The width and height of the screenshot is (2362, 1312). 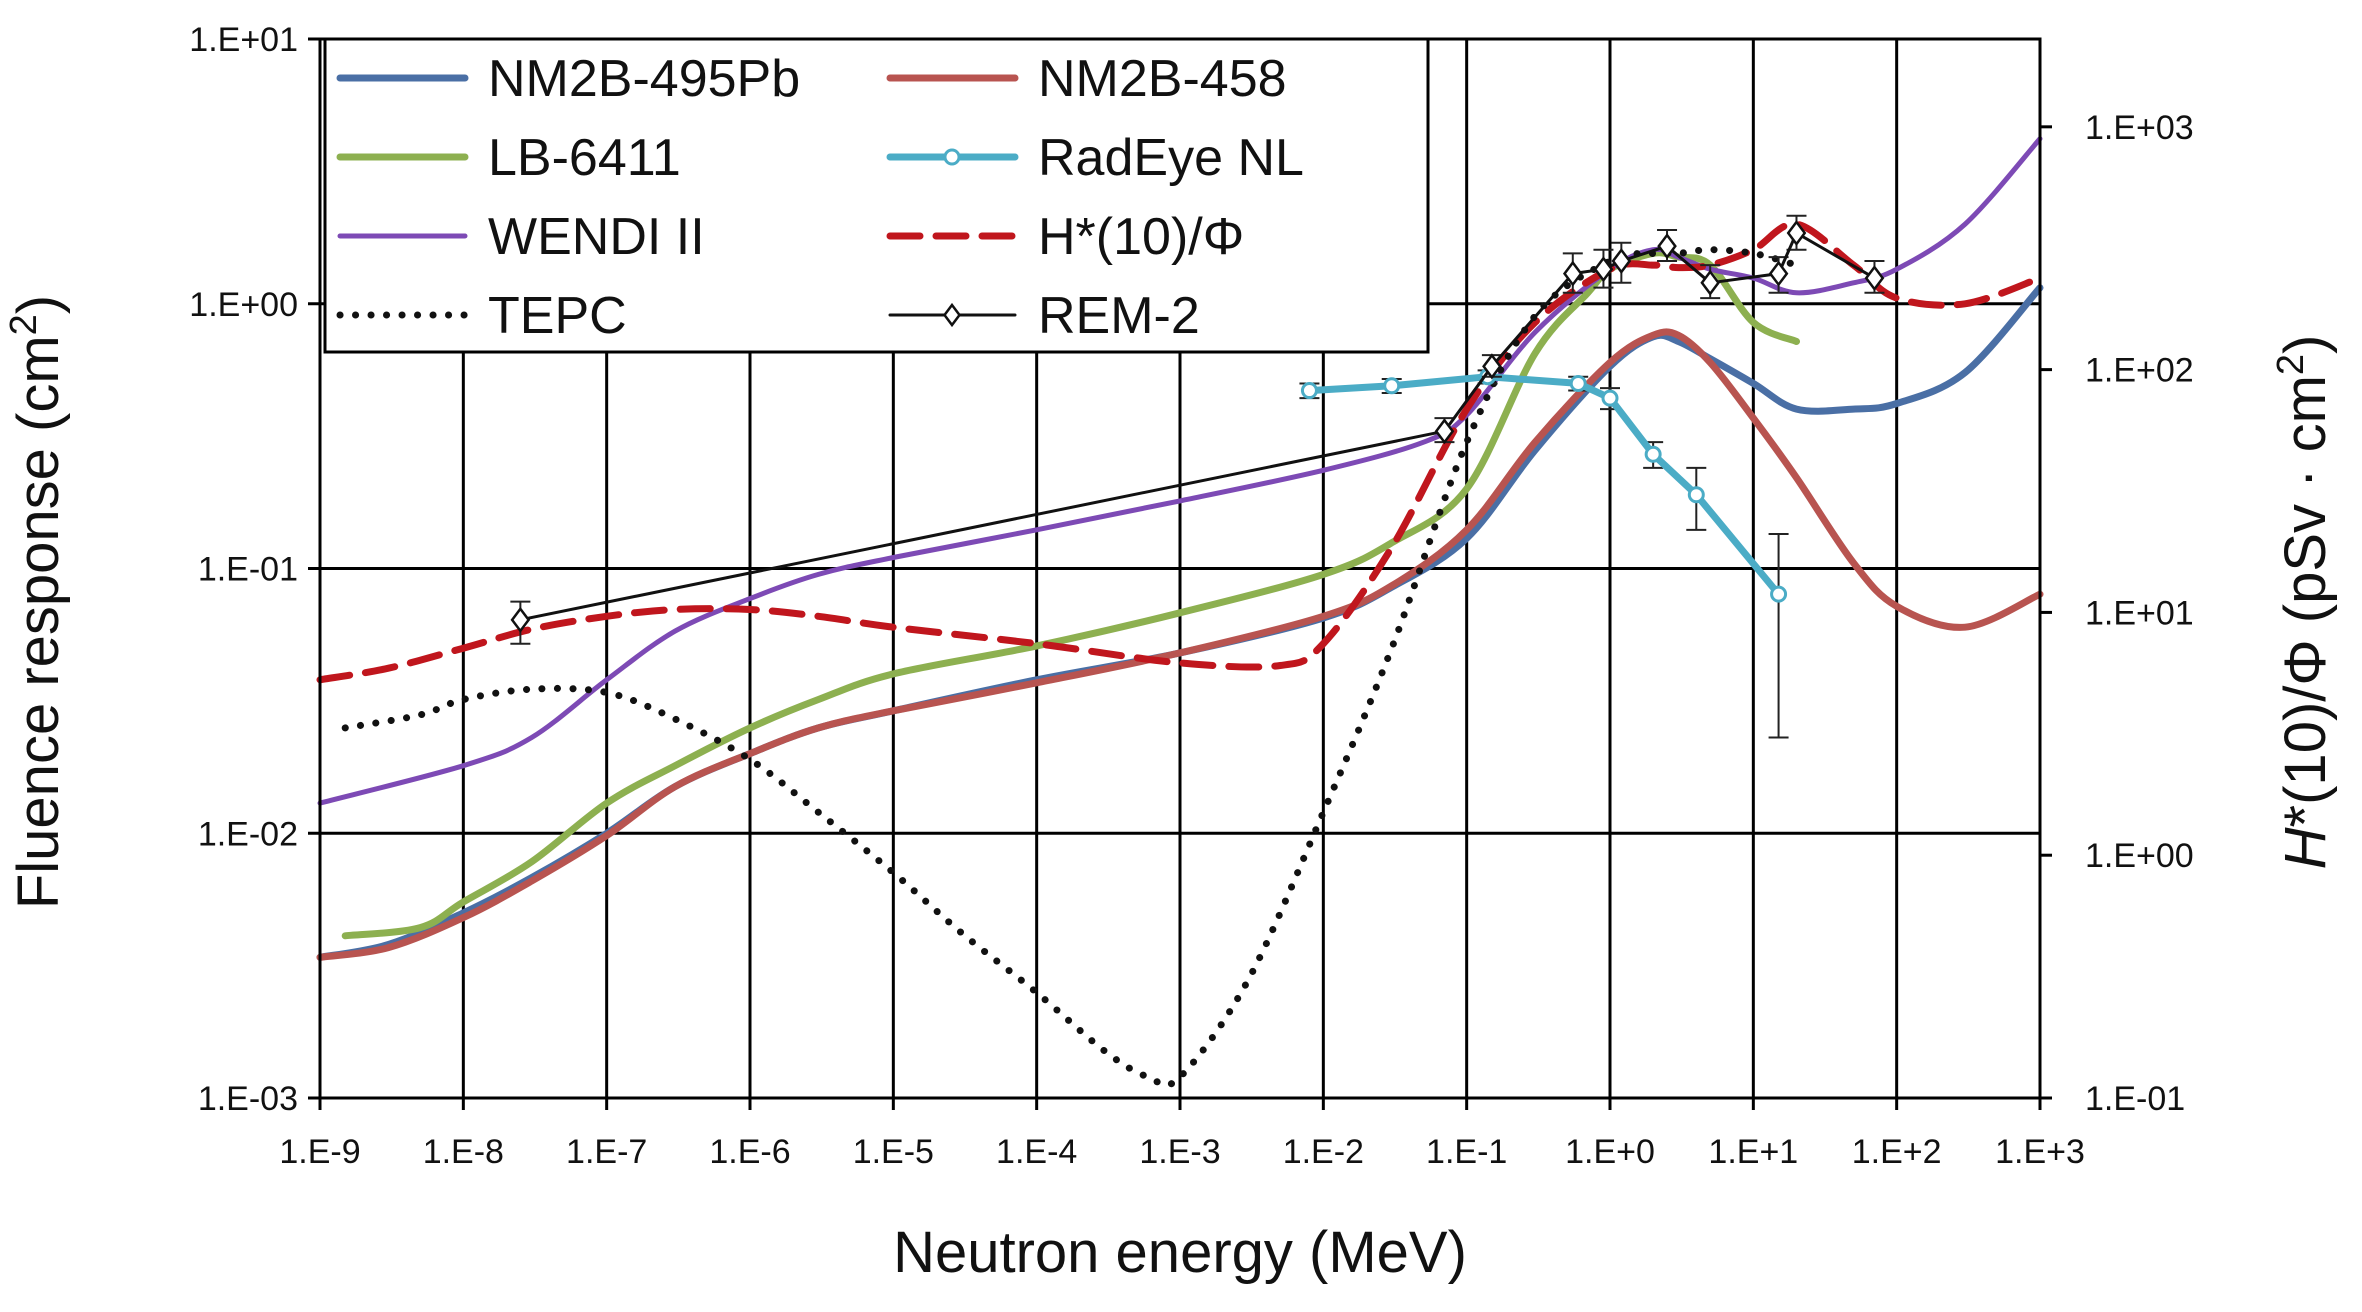 What do you see at coordinates (248, 570) in the screenshot?
I see `y-tick-label: 1.E-01` at bounding box center [248, 570].